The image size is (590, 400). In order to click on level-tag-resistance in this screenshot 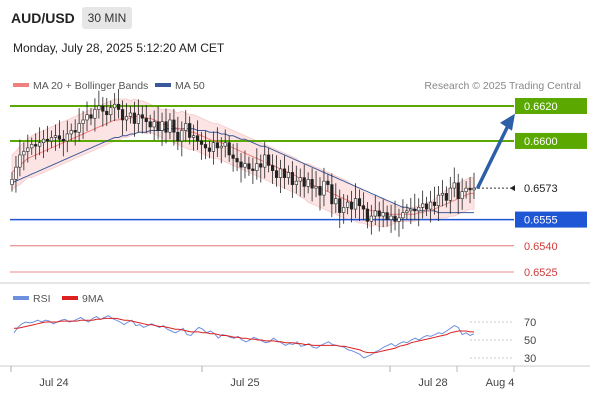, I will do `click(551, 140)`.